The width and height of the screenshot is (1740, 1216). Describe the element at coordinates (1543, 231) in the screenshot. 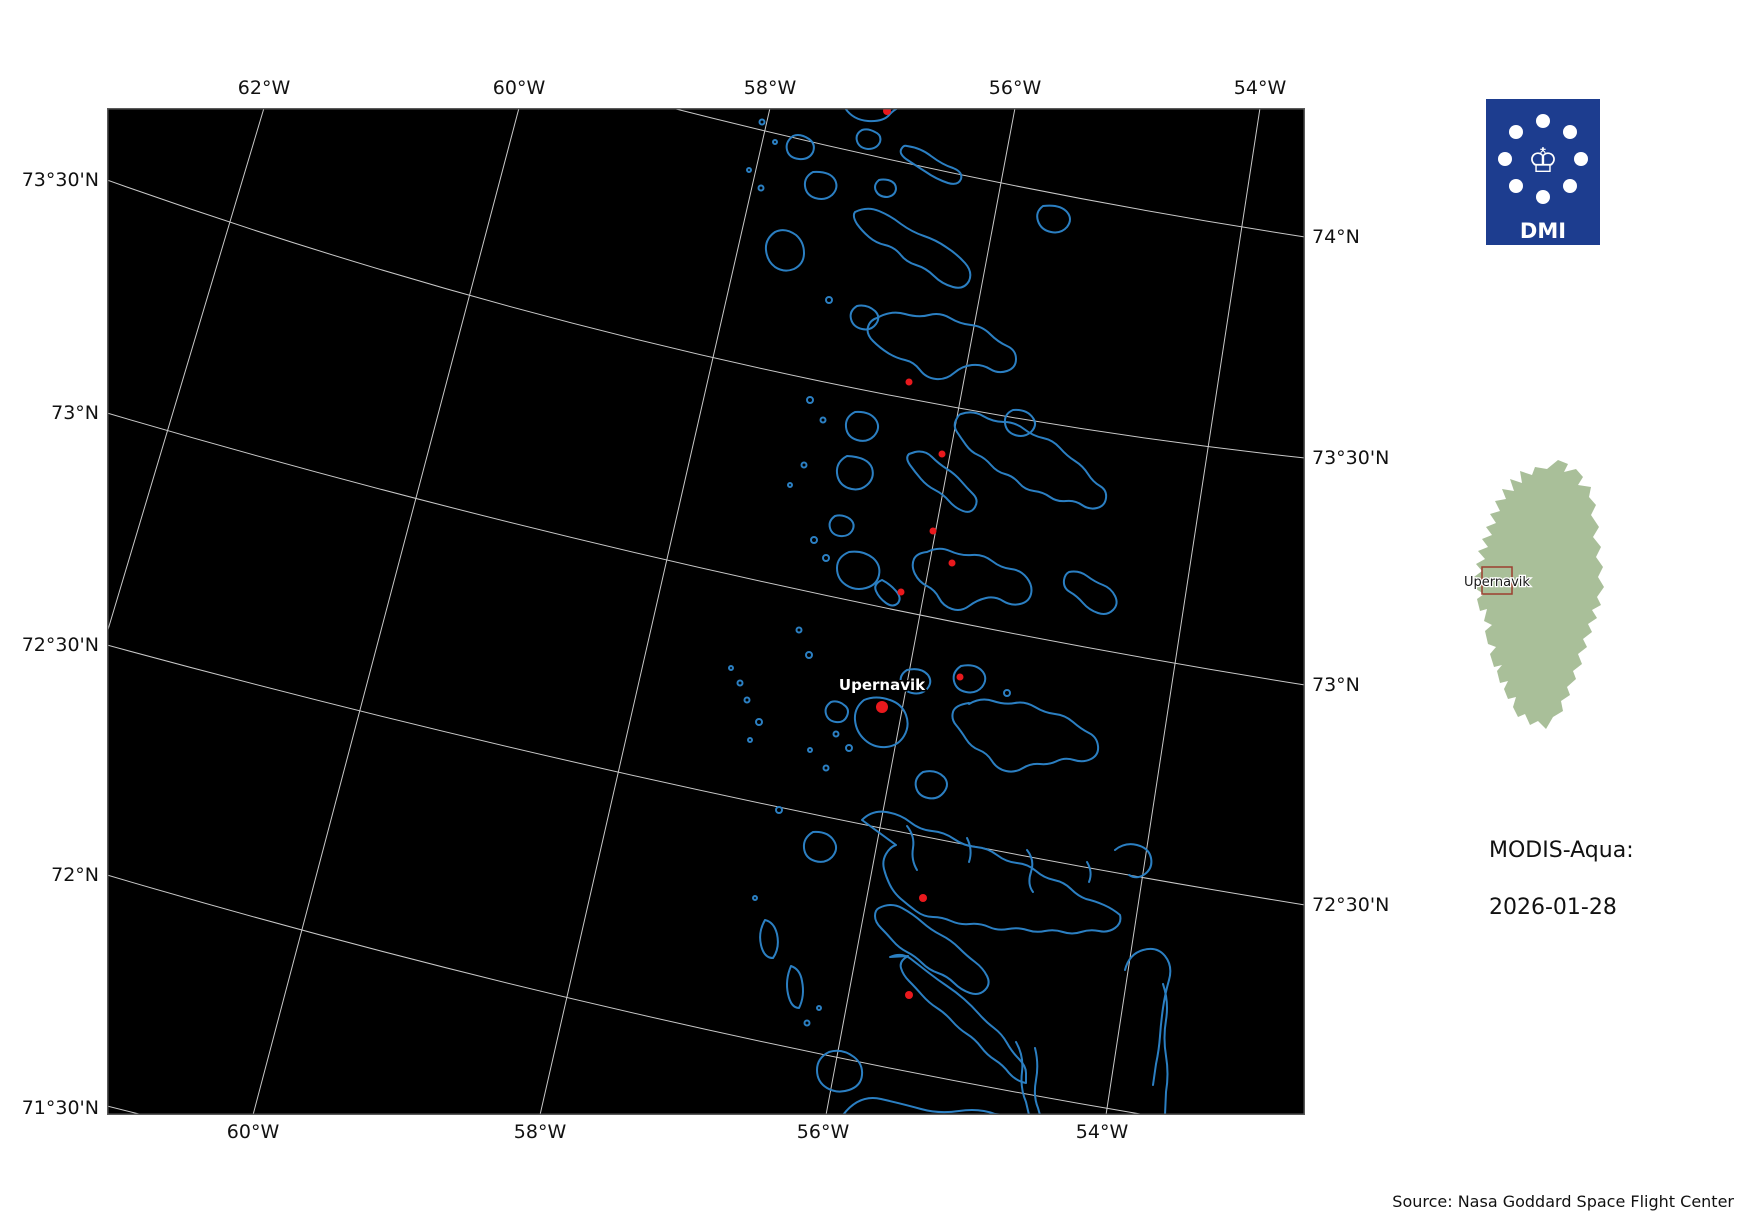

I see `dmi-logo-text: DMI` at that location.